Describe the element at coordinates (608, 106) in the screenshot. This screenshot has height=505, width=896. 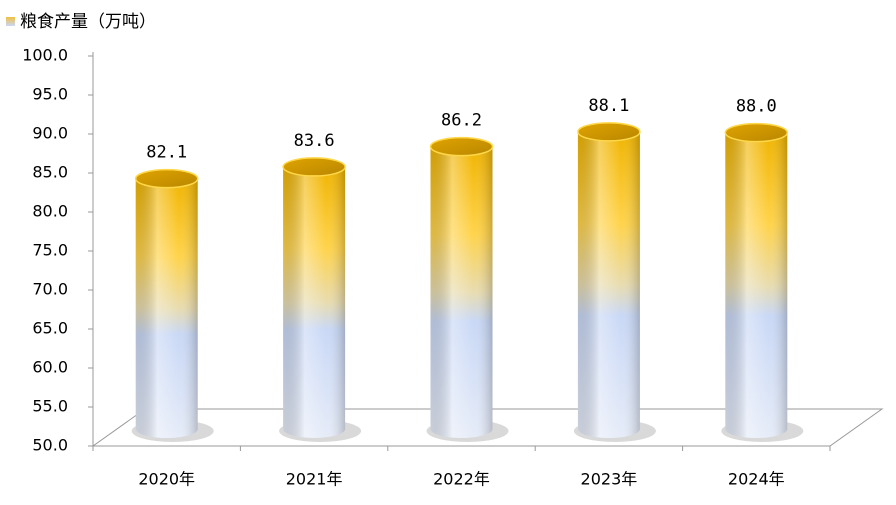
I see `value-label: 88.1` at that location.